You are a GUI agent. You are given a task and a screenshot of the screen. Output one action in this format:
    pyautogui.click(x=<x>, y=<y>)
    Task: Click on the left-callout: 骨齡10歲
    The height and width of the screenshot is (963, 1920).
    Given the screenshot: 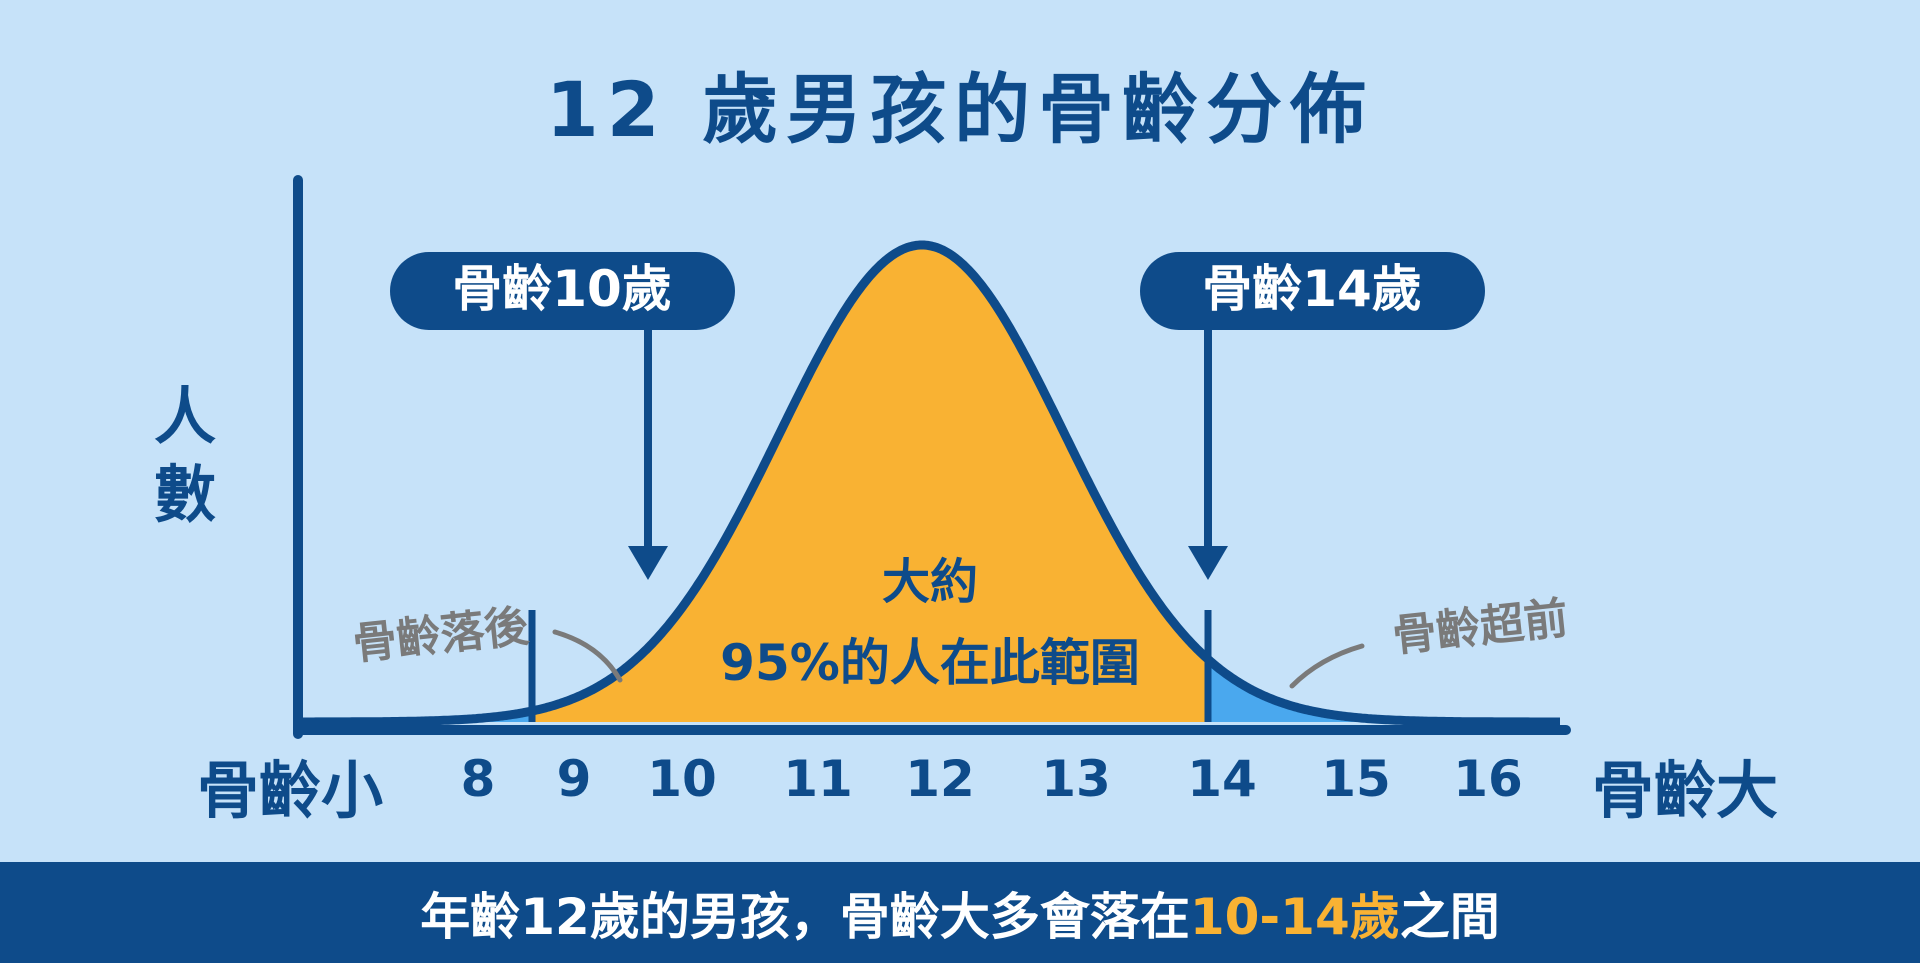 What is the action you would take?
    pyautogui.click(x=562, y=416)
    